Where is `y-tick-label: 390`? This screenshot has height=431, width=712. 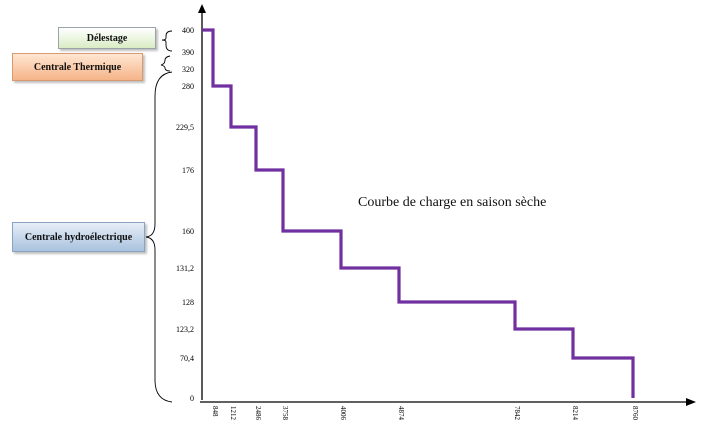
y-tick-label: 390 is located at coordinates (188, 52).